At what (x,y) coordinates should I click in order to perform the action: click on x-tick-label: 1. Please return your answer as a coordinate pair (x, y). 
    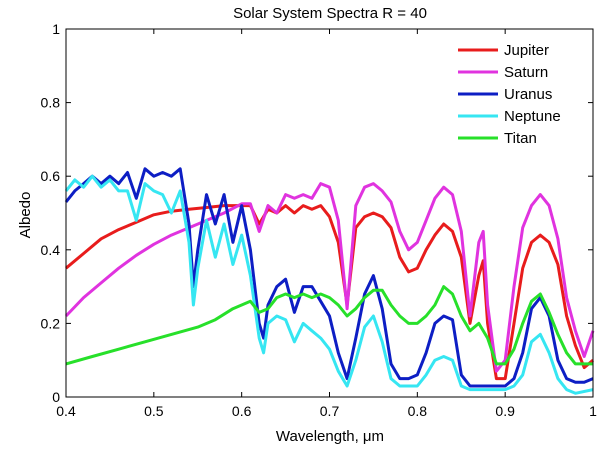
    Looking at the image, I should click on (593, 411).